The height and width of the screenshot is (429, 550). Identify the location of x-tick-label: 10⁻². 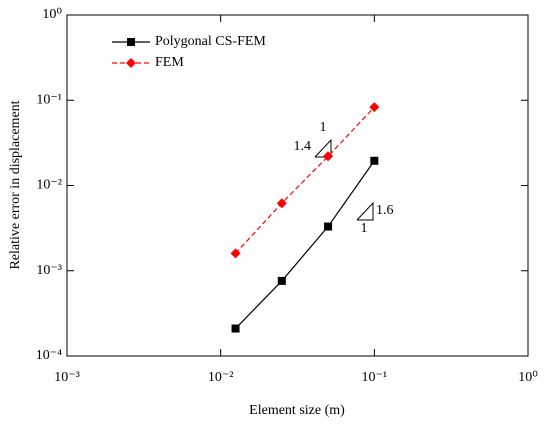
(221, 377).